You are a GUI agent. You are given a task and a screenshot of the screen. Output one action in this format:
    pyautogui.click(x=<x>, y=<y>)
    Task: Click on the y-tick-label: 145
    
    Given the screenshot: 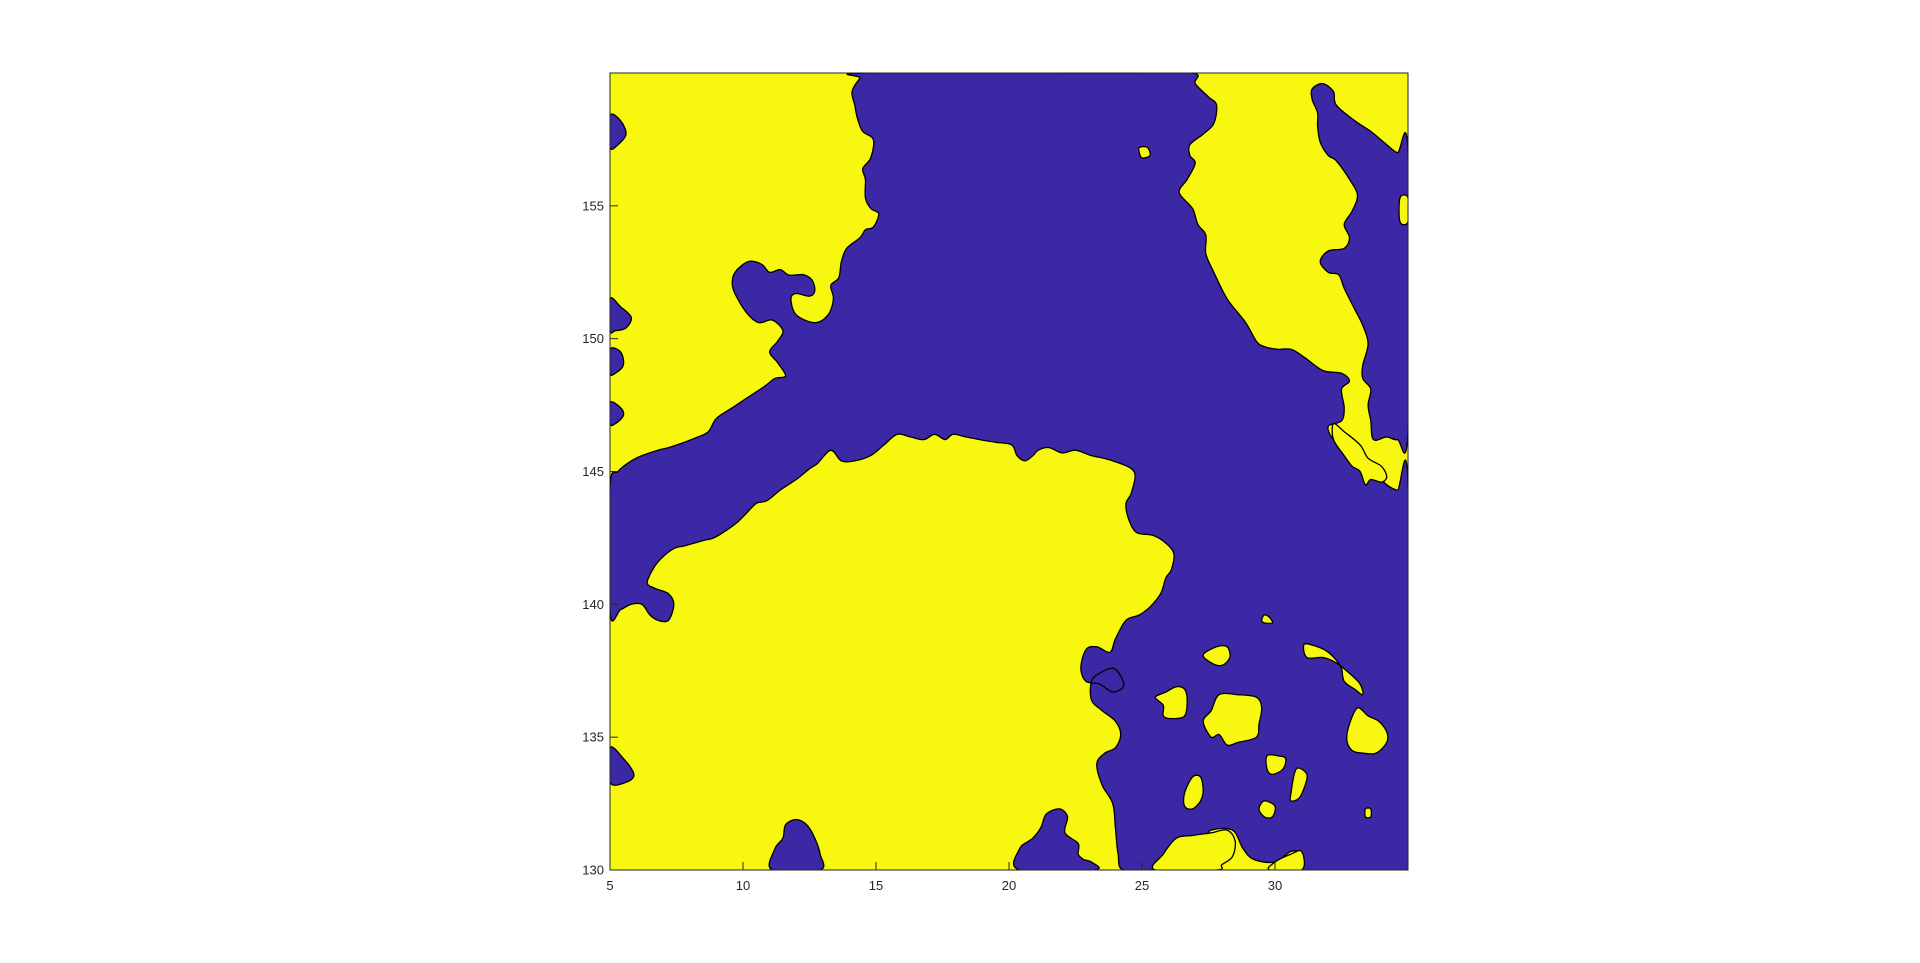 What is the action you would take?
    pyautogui.click(x=593, y=471)
    